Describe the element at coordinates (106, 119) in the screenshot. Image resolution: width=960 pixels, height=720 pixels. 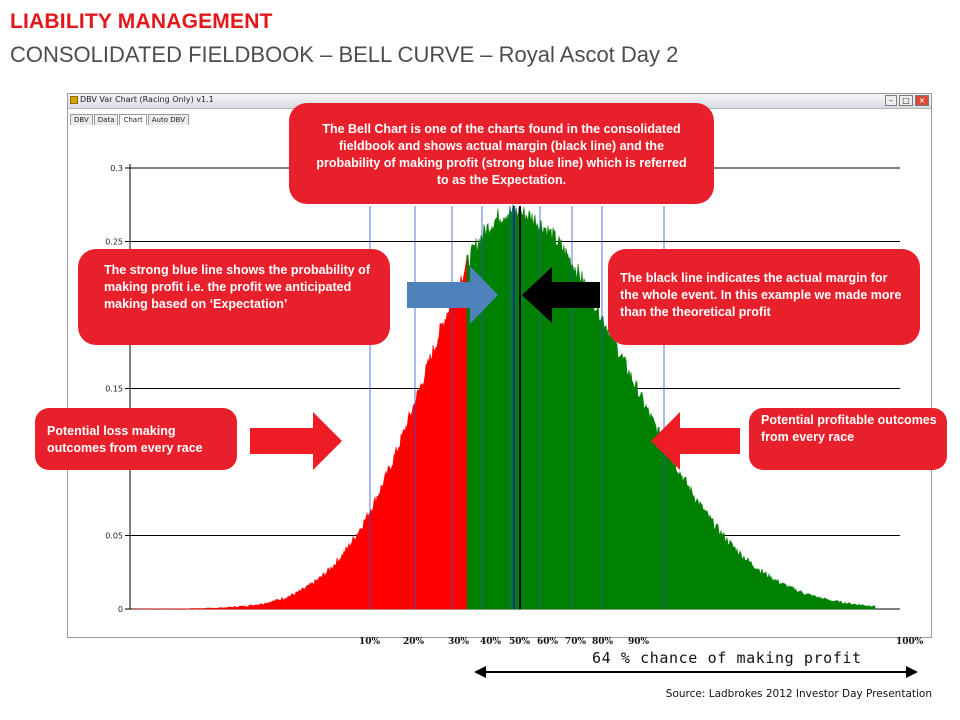
I see `tab-data: Data` at that location.